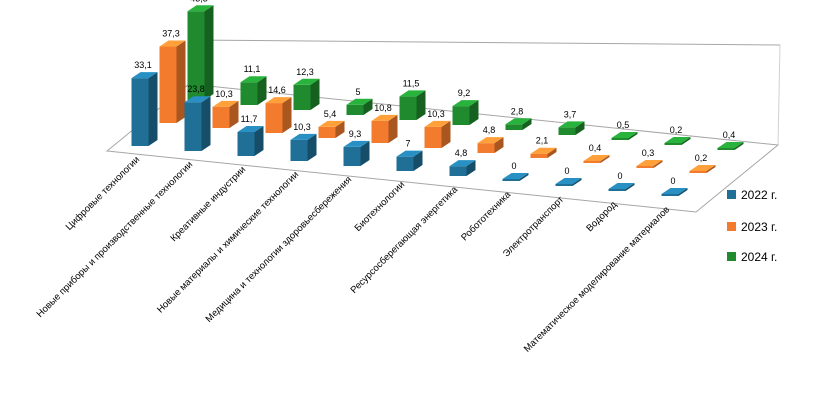  Describe the element at coordinates (199, 1) in the screenshot. I see `value-label-3-1: 43,3` at that location.